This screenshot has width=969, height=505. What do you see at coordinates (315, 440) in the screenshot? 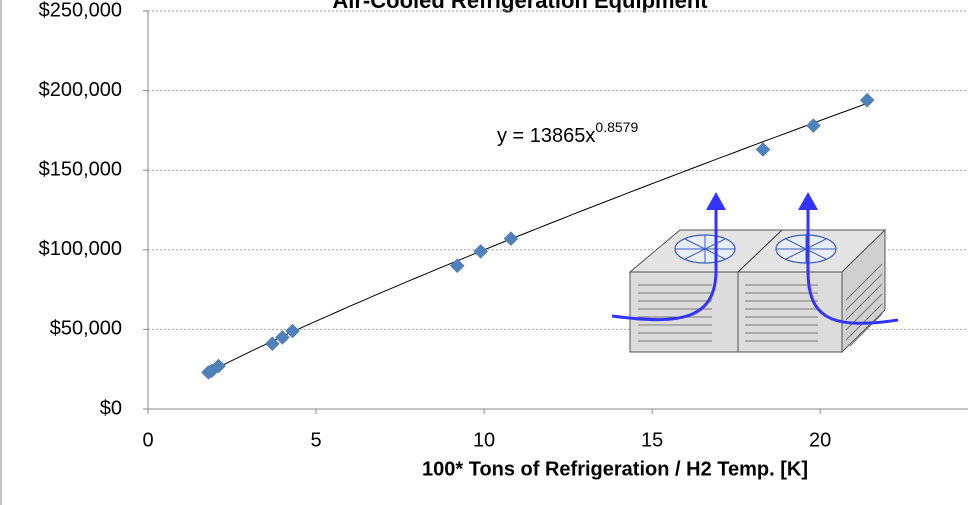
I see `x-tick-label: 5` at bounding box center [315, 440].